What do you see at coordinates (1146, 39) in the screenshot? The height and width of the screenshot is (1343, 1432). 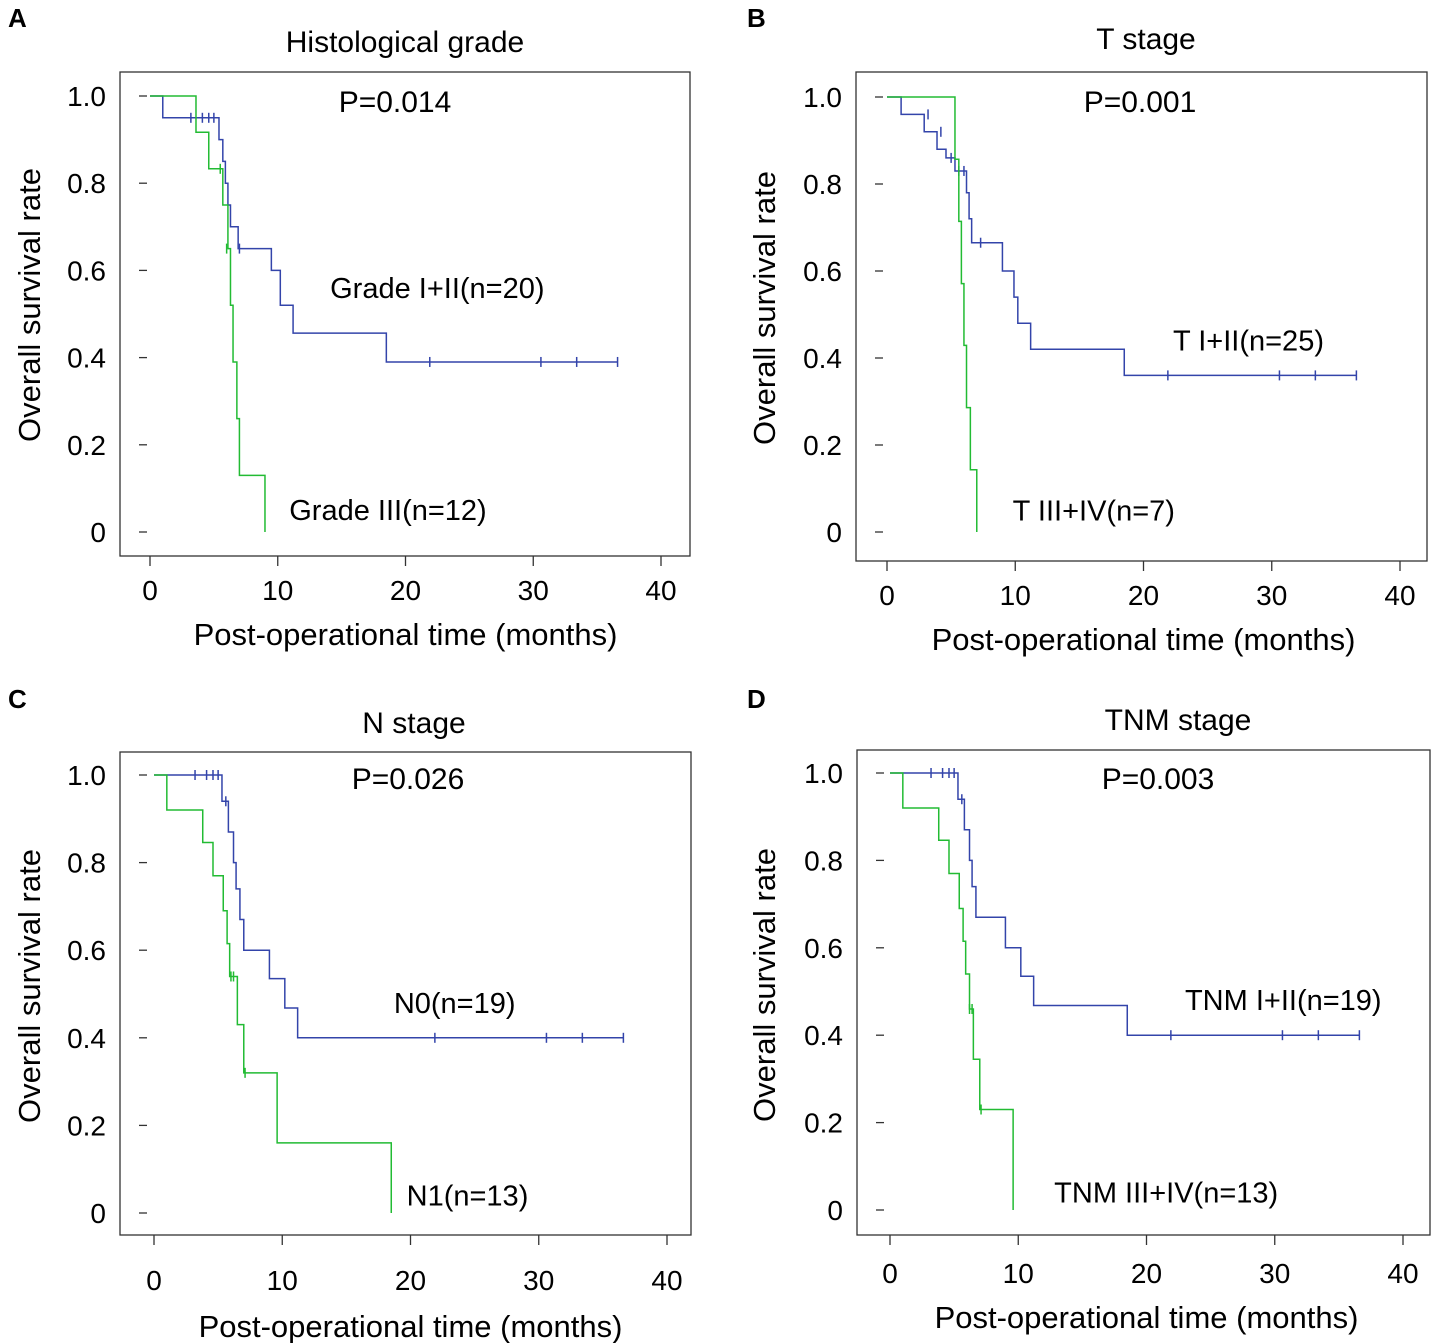 I see `chart-title: T stage` at bounding box center [1146, 39].